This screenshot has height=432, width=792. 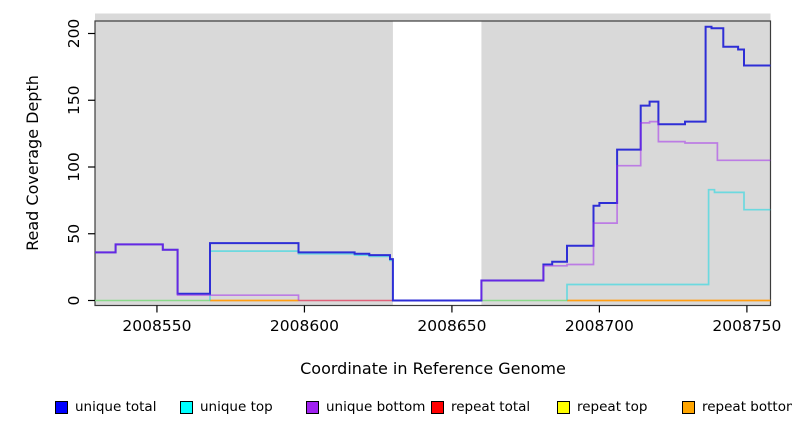 What do you see at coordinates (116, 407) in the screenshot?
I see `legend-label: unique total` at bounding box center [116, 407].